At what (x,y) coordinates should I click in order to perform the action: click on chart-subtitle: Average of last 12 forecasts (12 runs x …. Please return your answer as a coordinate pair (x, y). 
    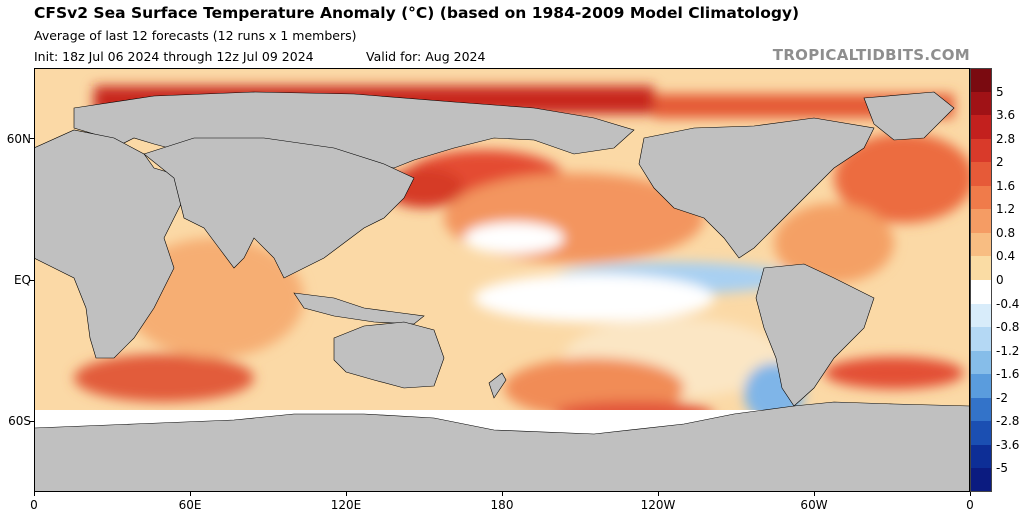
    Looking at the image, I should click on (195, 35).